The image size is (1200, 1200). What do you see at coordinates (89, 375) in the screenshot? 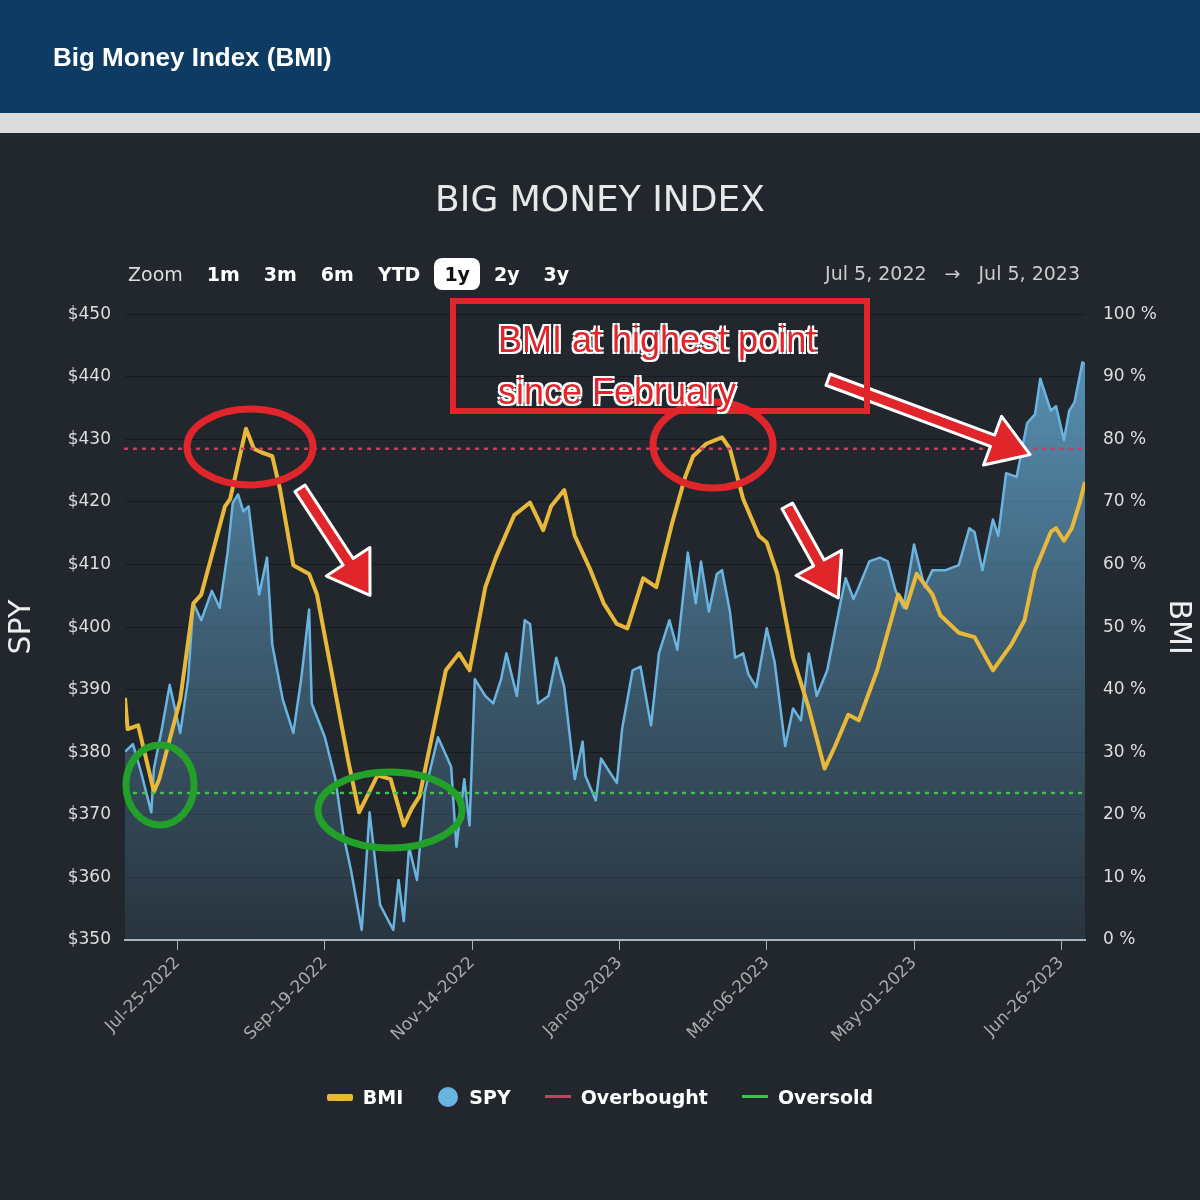
I see `y-tick-label: $440` at bounding box center [89, 375].